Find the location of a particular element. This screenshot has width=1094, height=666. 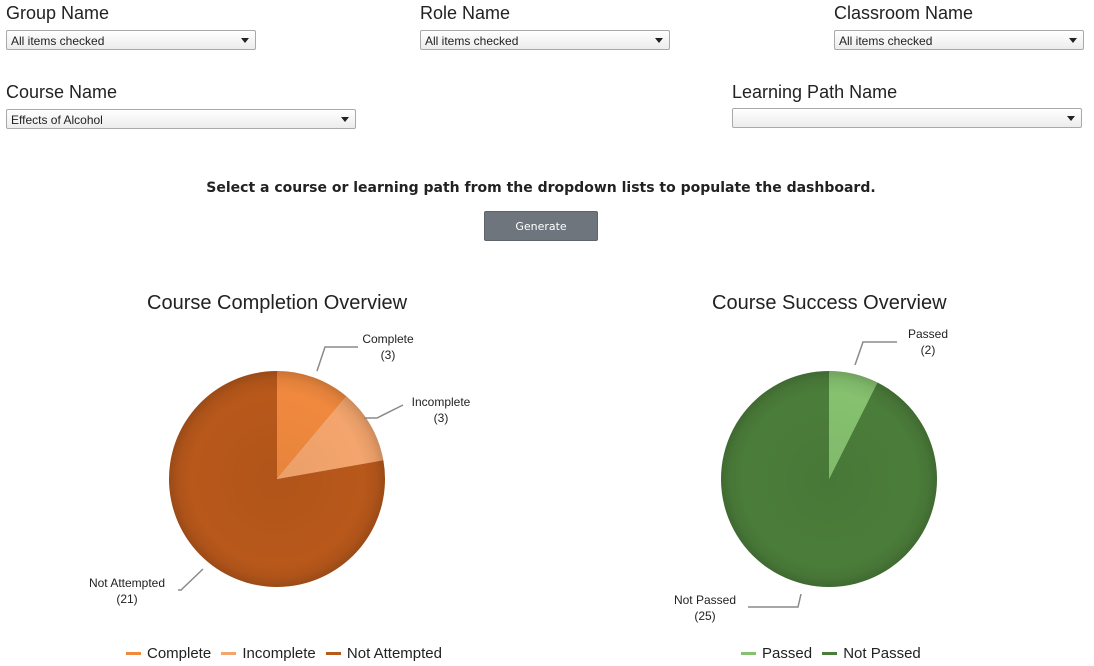

generate-dashboard-button: Generate Dashboard is located at coordinates (541, 237).